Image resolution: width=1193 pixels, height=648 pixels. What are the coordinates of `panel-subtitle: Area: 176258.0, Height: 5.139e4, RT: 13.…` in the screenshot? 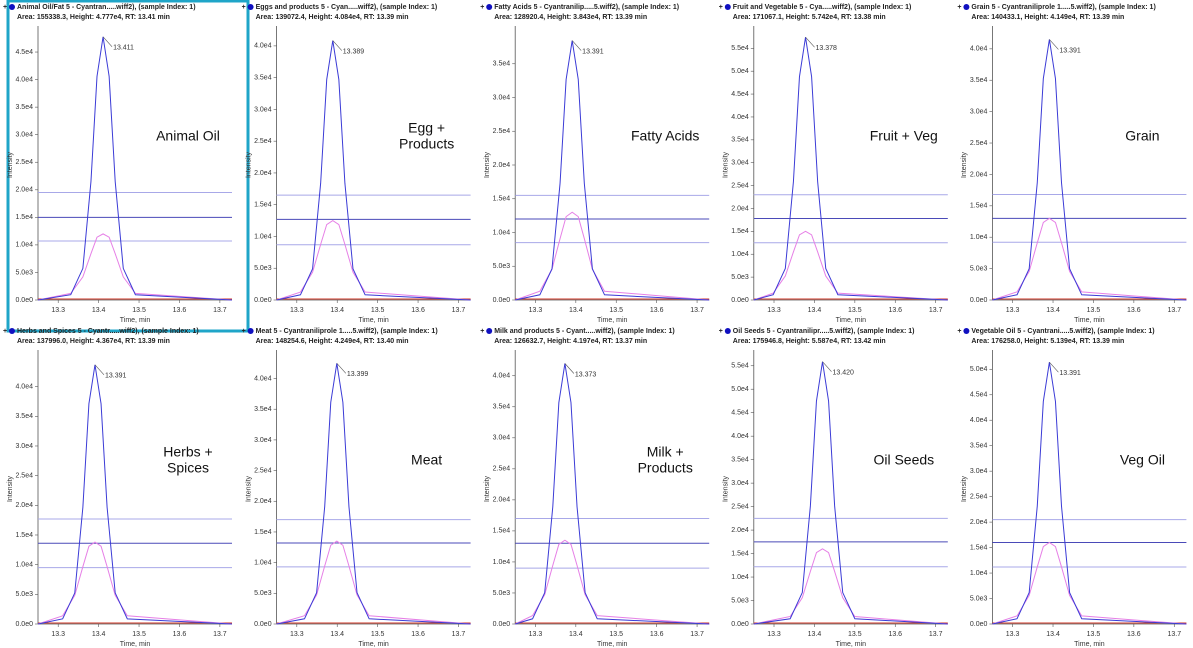 It's located at (1047, 341).